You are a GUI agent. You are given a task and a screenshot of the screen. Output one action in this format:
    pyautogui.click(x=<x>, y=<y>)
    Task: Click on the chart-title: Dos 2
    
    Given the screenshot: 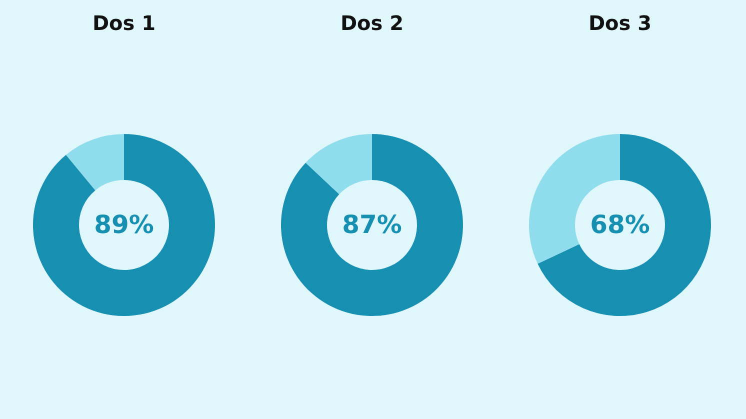 What is the action you would take?
    pyautogui.click(x=372, y=23)
    